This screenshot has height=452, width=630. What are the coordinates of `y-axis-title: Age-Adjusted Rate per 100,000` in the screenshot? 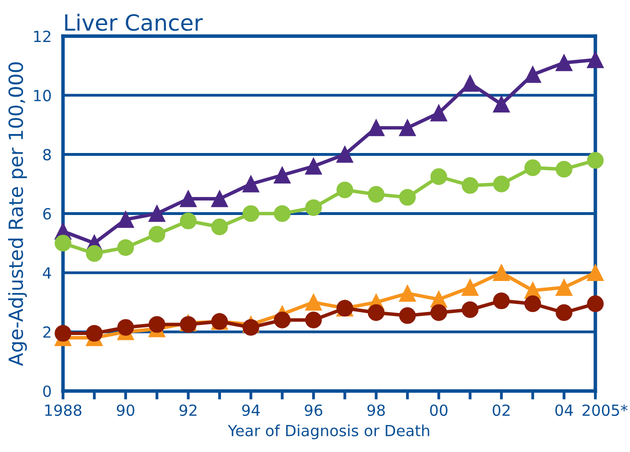 It's located at (17, 214).